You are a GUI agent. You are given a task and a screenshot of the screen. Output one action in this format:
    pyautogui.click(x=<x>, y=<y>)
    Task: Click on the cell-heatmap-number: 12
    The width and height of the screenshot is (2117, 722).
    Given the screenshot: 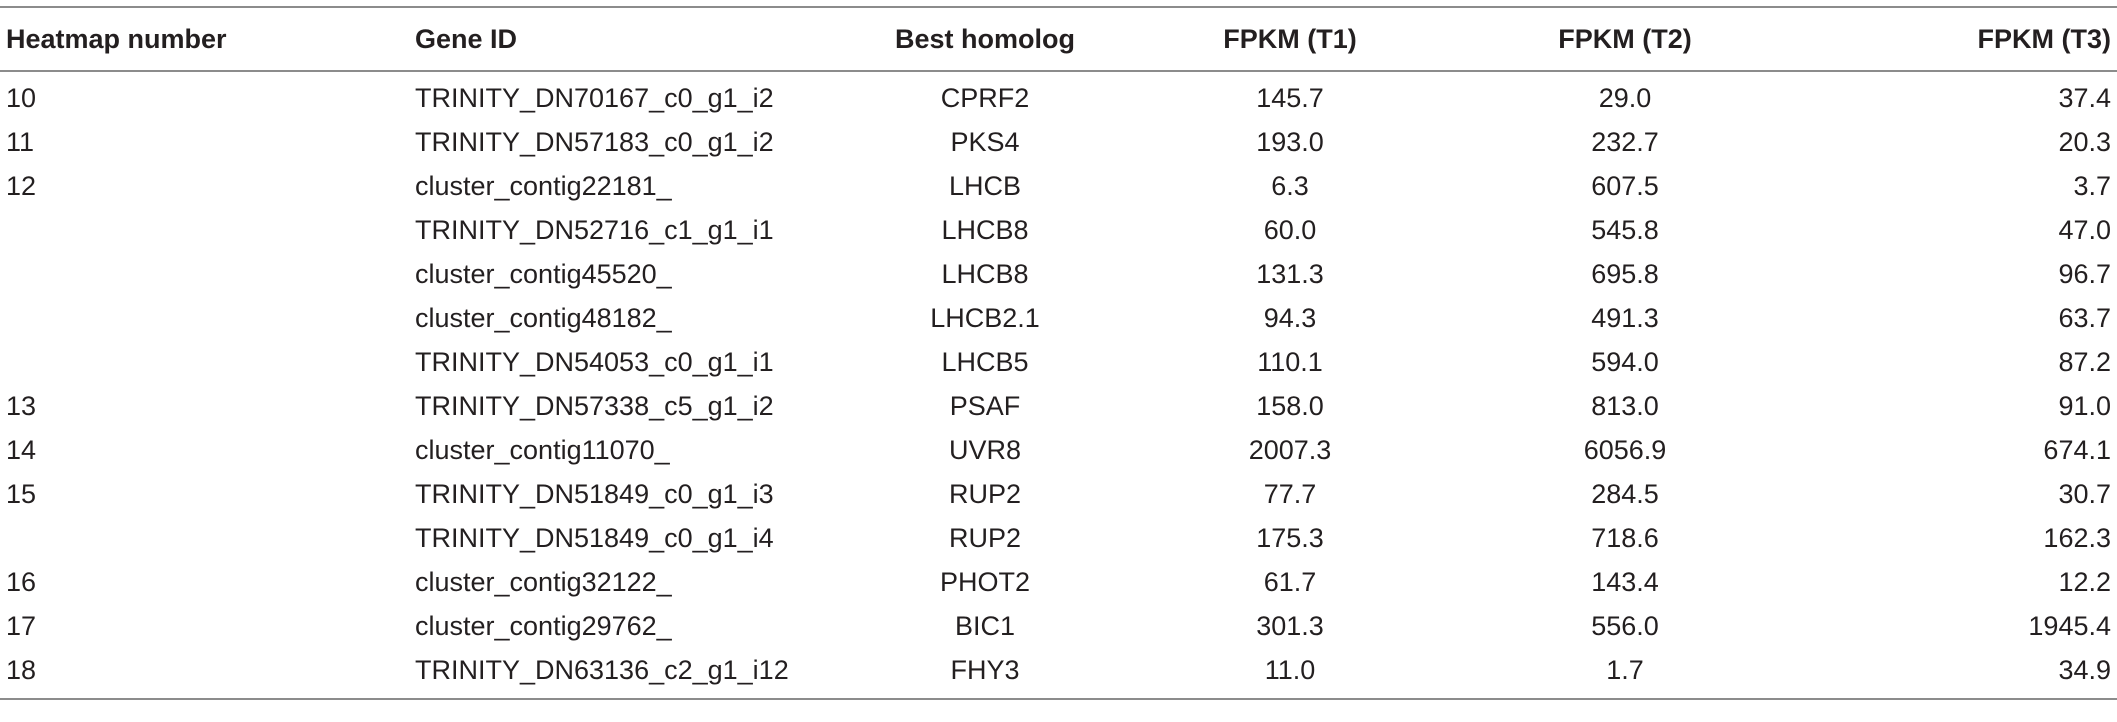 What is the action you would take?
    pyautogui.click(x=21, y=185)
    